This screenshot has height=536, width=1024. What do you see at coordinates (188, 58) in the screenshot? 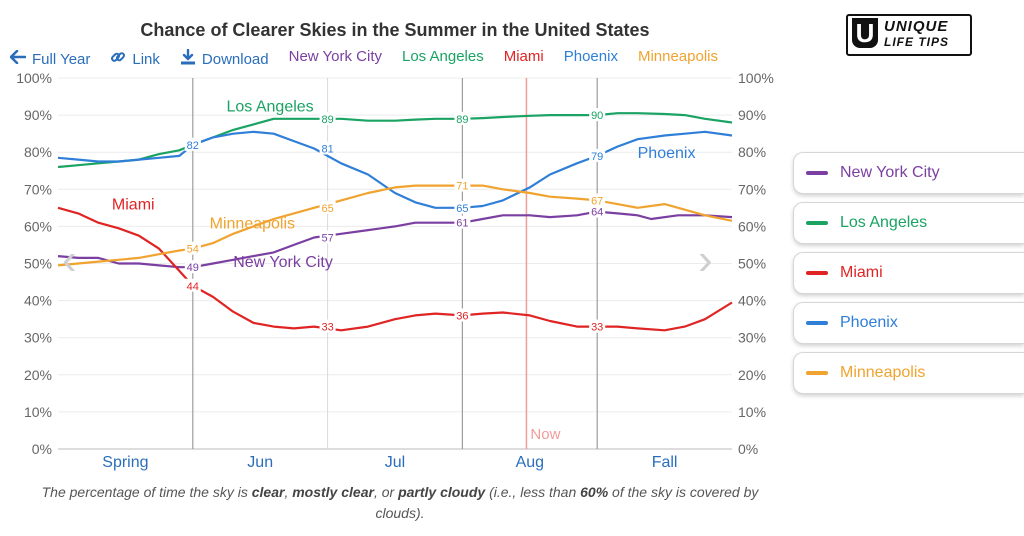
I see `download-icon` at bounding box center [188, 58].